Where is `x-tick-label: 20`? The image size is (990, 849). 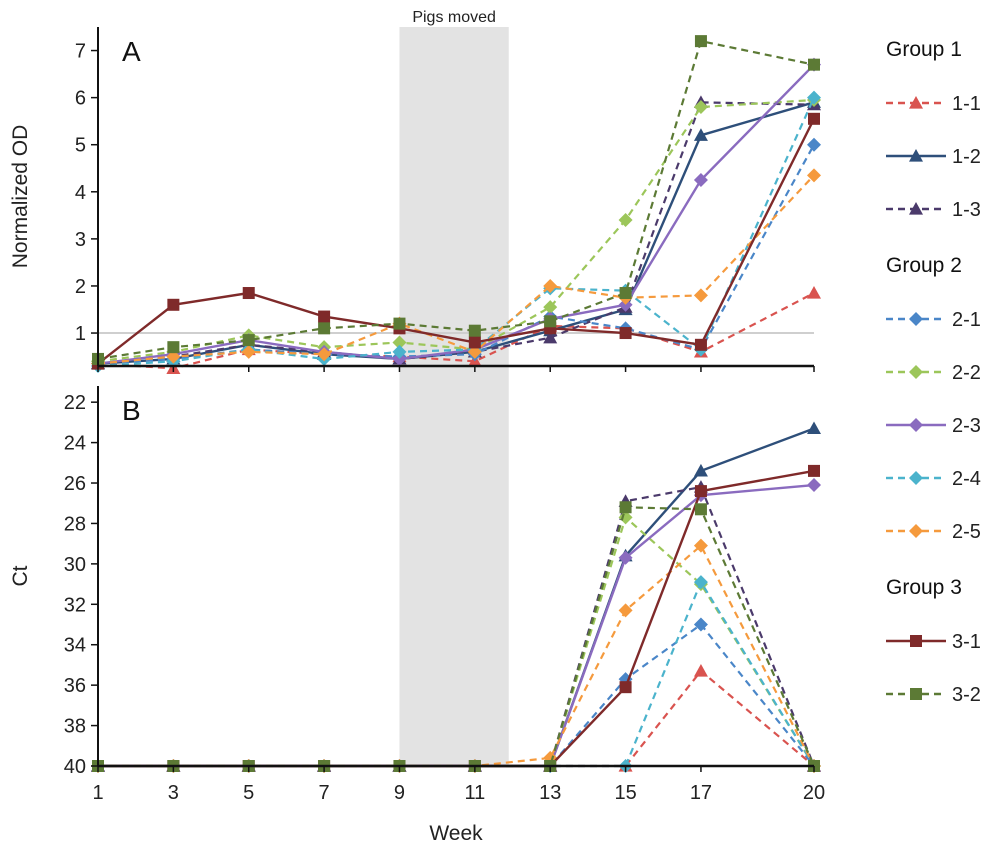 x-tick-label: 20 is located at coordinates (814, 793).